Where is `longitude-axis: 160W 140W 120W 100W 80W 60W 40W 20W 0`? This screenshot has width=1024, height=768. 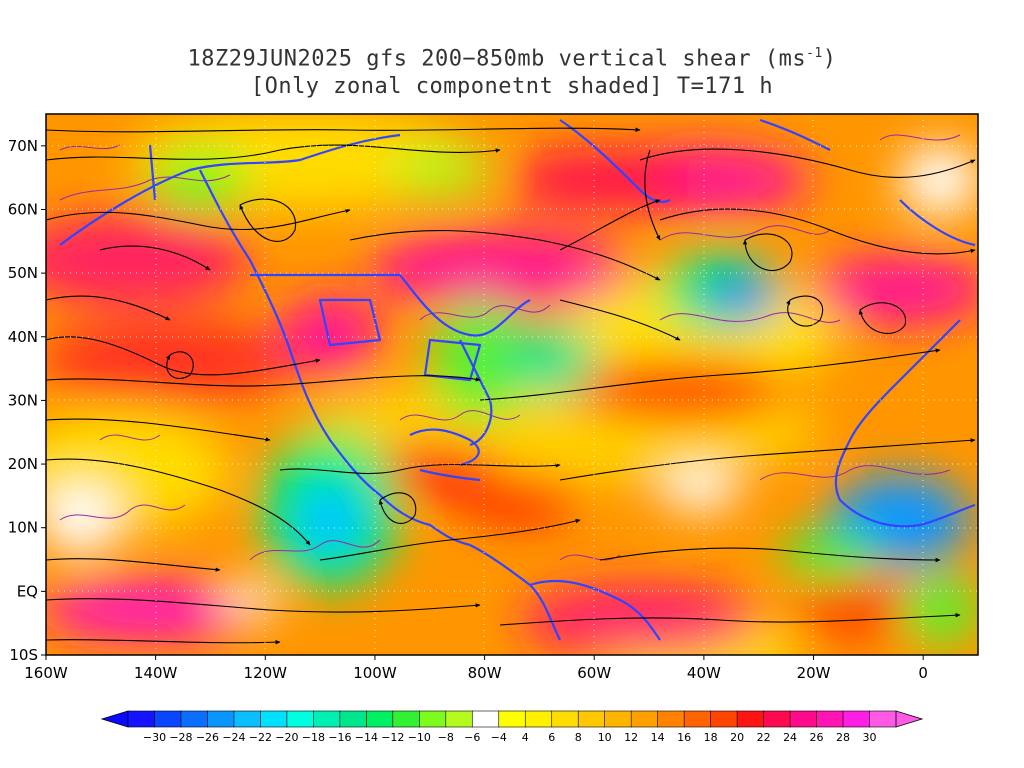 longitude-axis: 160W 140W 120W 100W 80W 60W 40W 20W 0 is located at coordinates (476, 668).